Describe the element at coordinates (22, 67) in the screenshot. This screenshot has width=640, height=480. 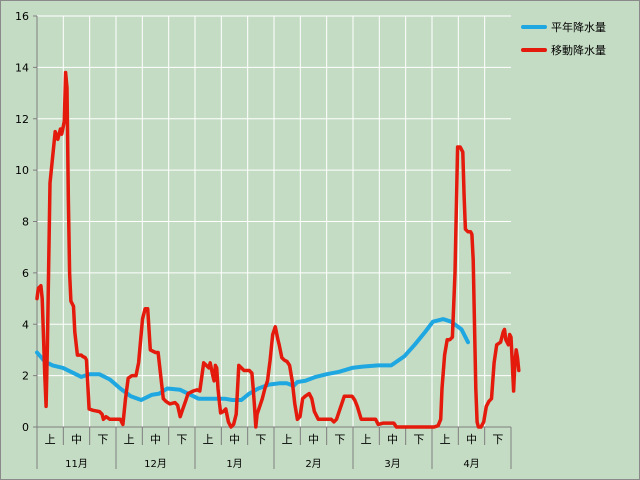
I see `y-tick-label-14: 14` at that location.